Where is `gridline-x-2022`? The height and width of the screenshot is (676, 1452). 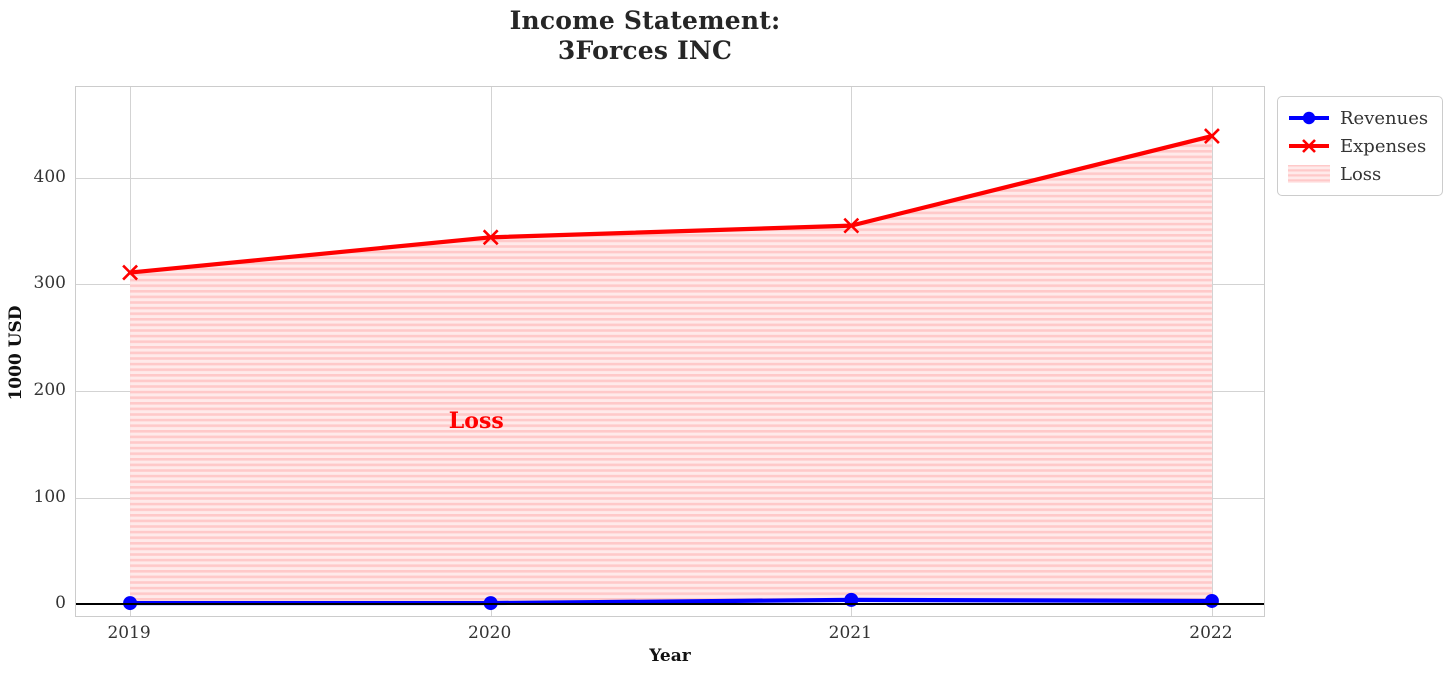 gridline-x-2022 is located at coordinates (1212, 351).